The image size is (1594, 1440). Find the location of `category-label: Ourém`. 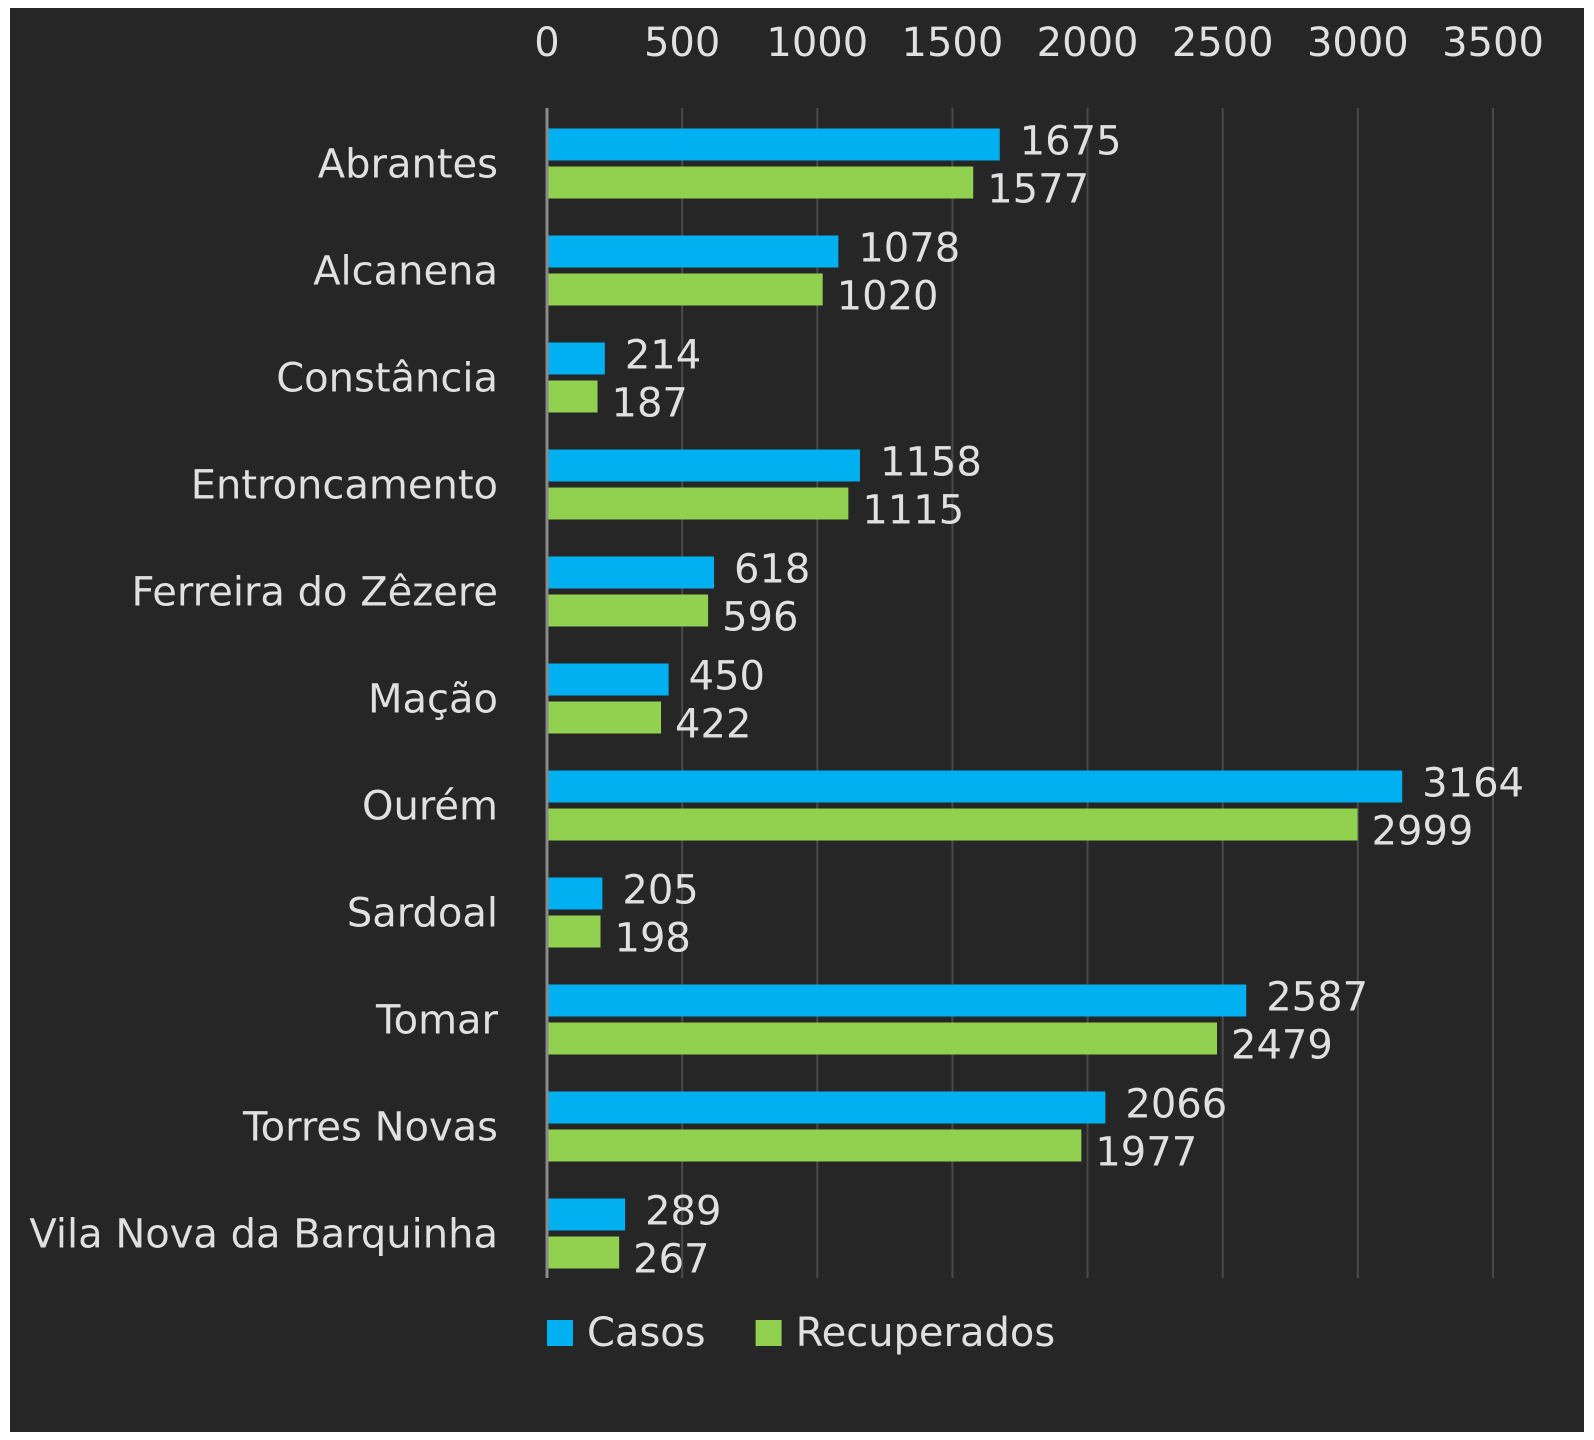

category-label: Ourém is located at coordinates (430, 807).